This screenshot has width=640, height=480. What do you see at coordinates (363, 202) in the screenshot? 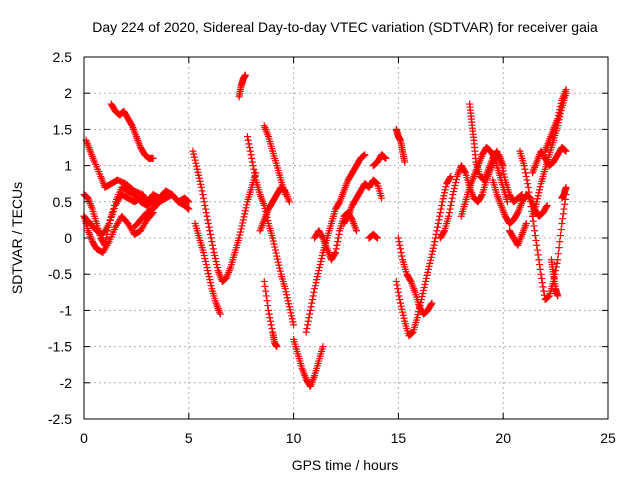
I see `series-track-q` at bounding box center [363, 202].